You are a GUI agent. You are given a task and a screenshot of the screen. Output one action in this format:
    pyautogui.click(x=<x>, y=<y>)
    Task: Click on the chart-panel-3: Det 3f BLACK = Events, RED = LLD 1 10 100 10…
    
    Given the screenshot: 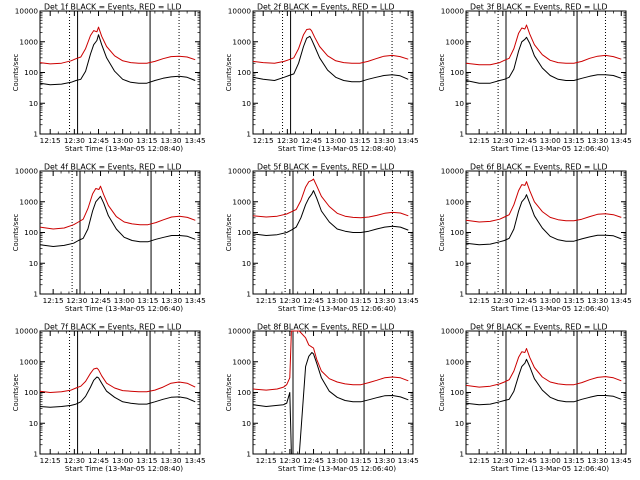 What is the action you would take?
    pyautogui.click(x=535, y=78)
    